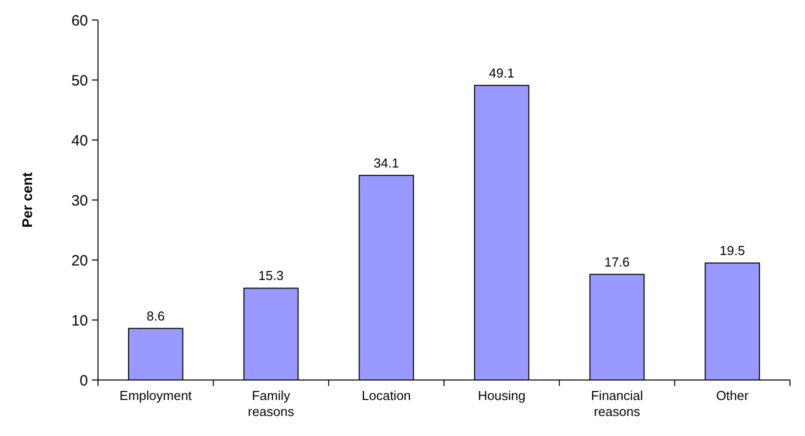 Image resolution: width=805 pixels, height=436 pixels. Describe the element at coordinates (271, 276) in the screenshot. I see `data-label: 15.3` at that location.